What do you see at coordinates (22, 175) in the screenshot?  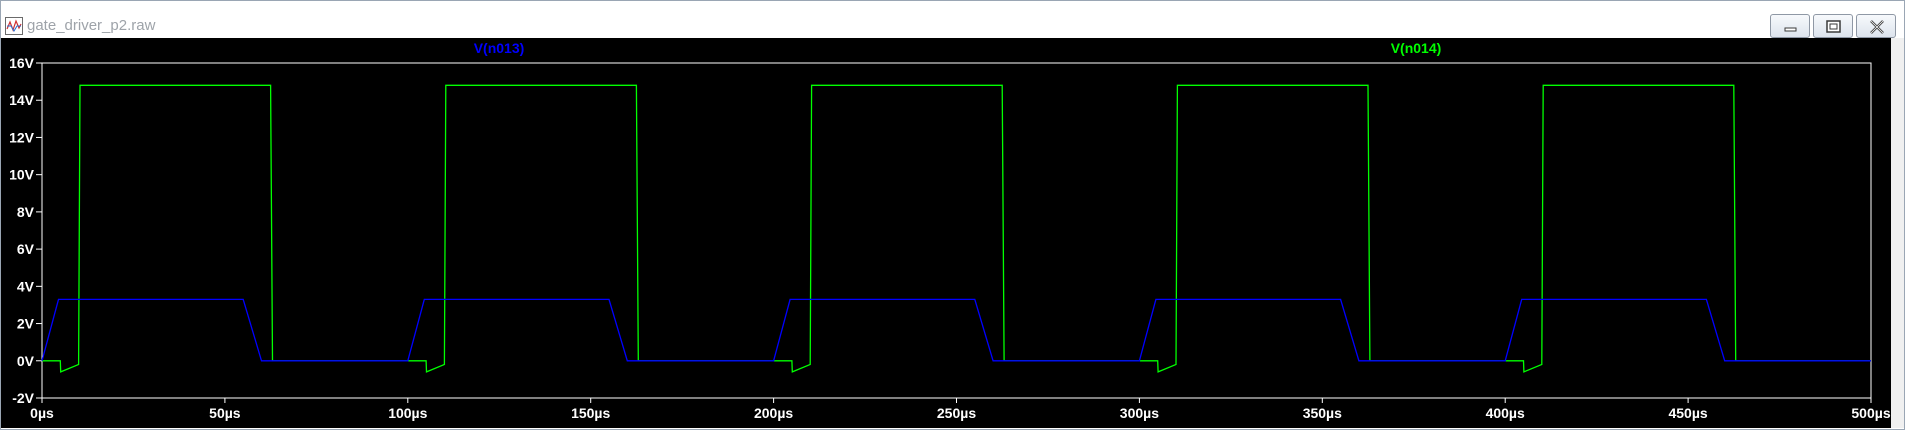 I see `y-tick-label: 10V` at bounding box center [22, 175].